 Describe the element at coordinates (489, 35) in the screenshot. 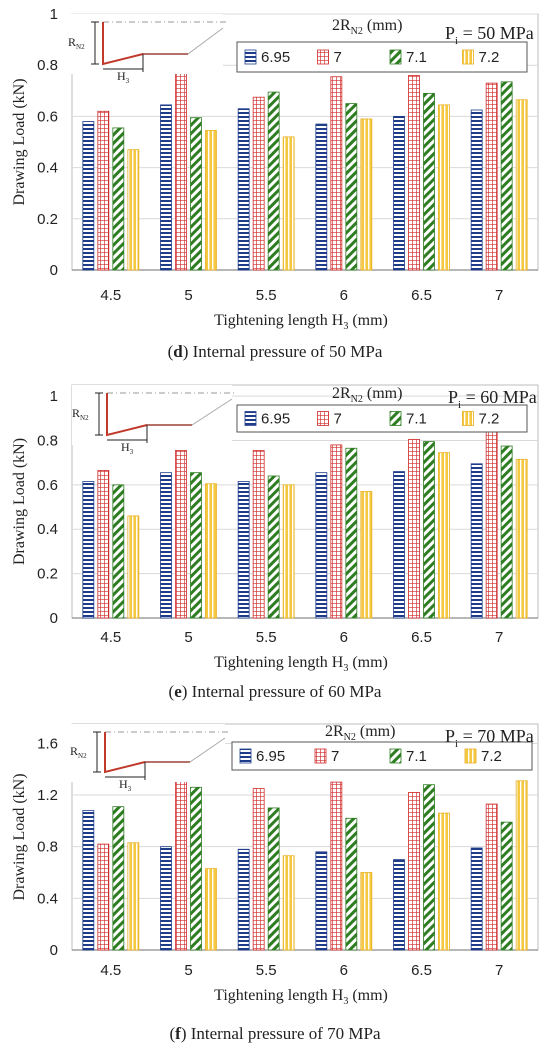

I see `pressure-label: Pi = 50 MPa` at that location.